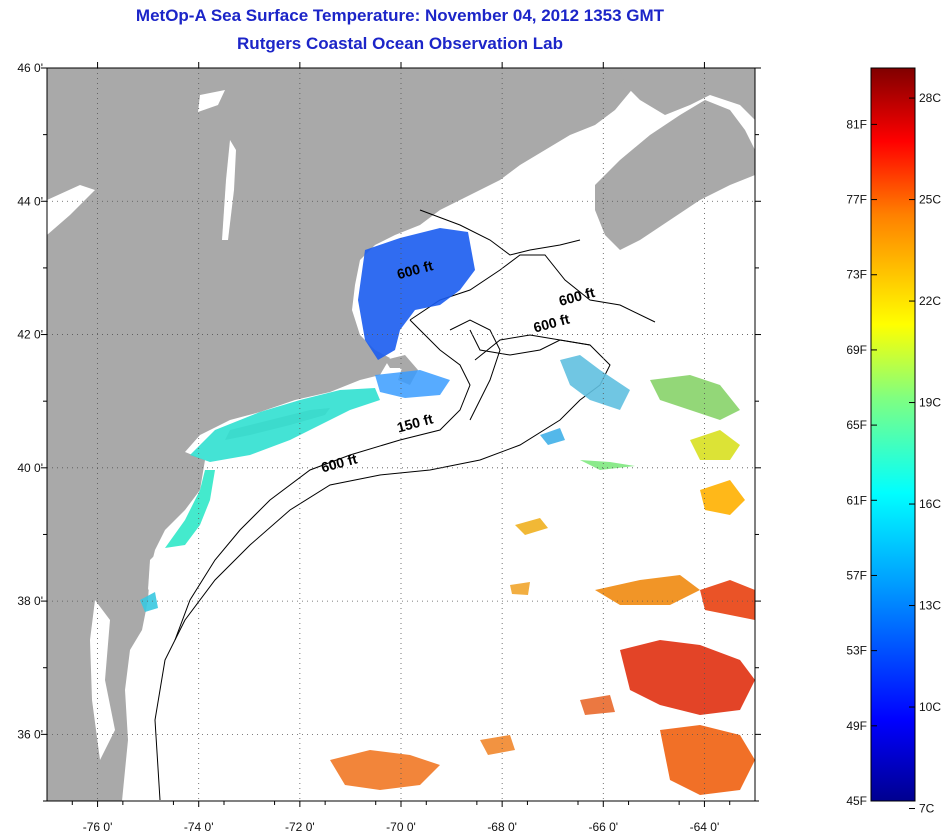 The height and width of the screenshot is (840, 944). Describe the element at coordinates (856, 200) in the screenshot. I see `colorbar-f-label: 77F` at that location.